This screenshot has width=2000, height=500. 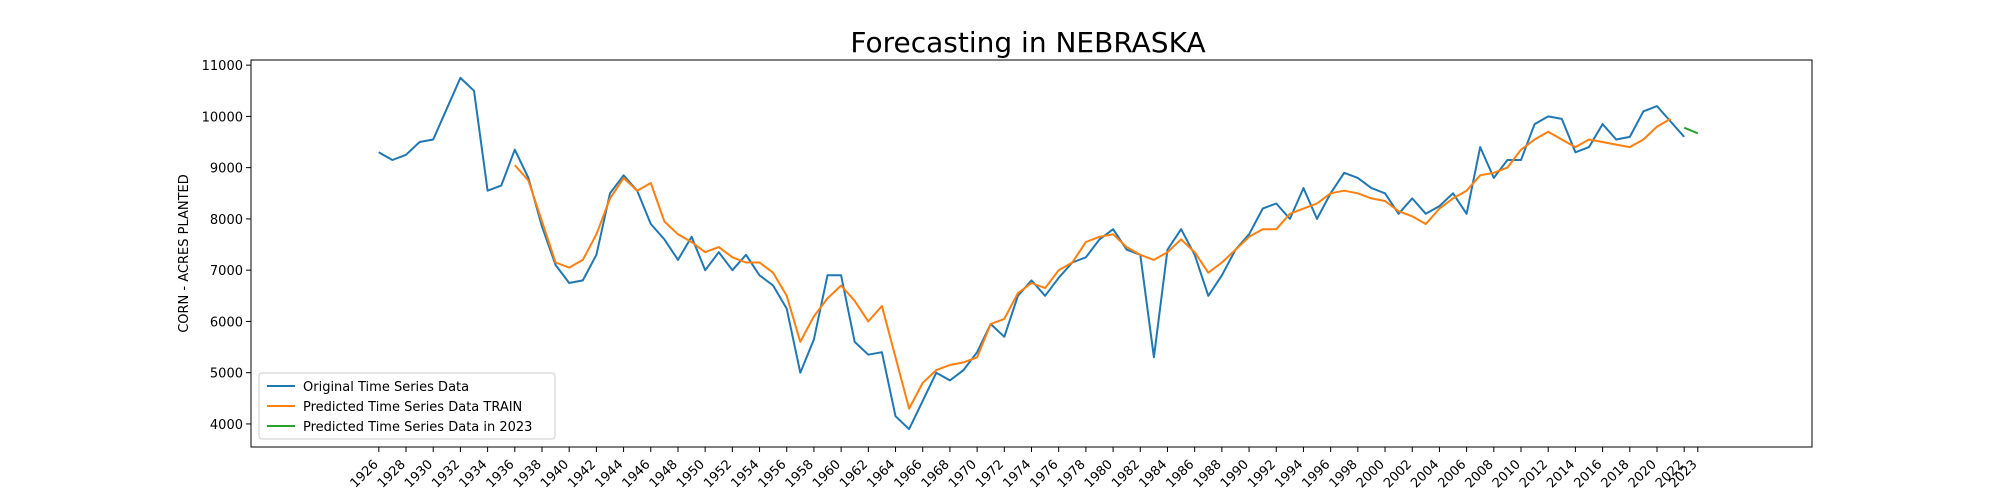 I want to click on legend-box, so click(x=407, y=406).